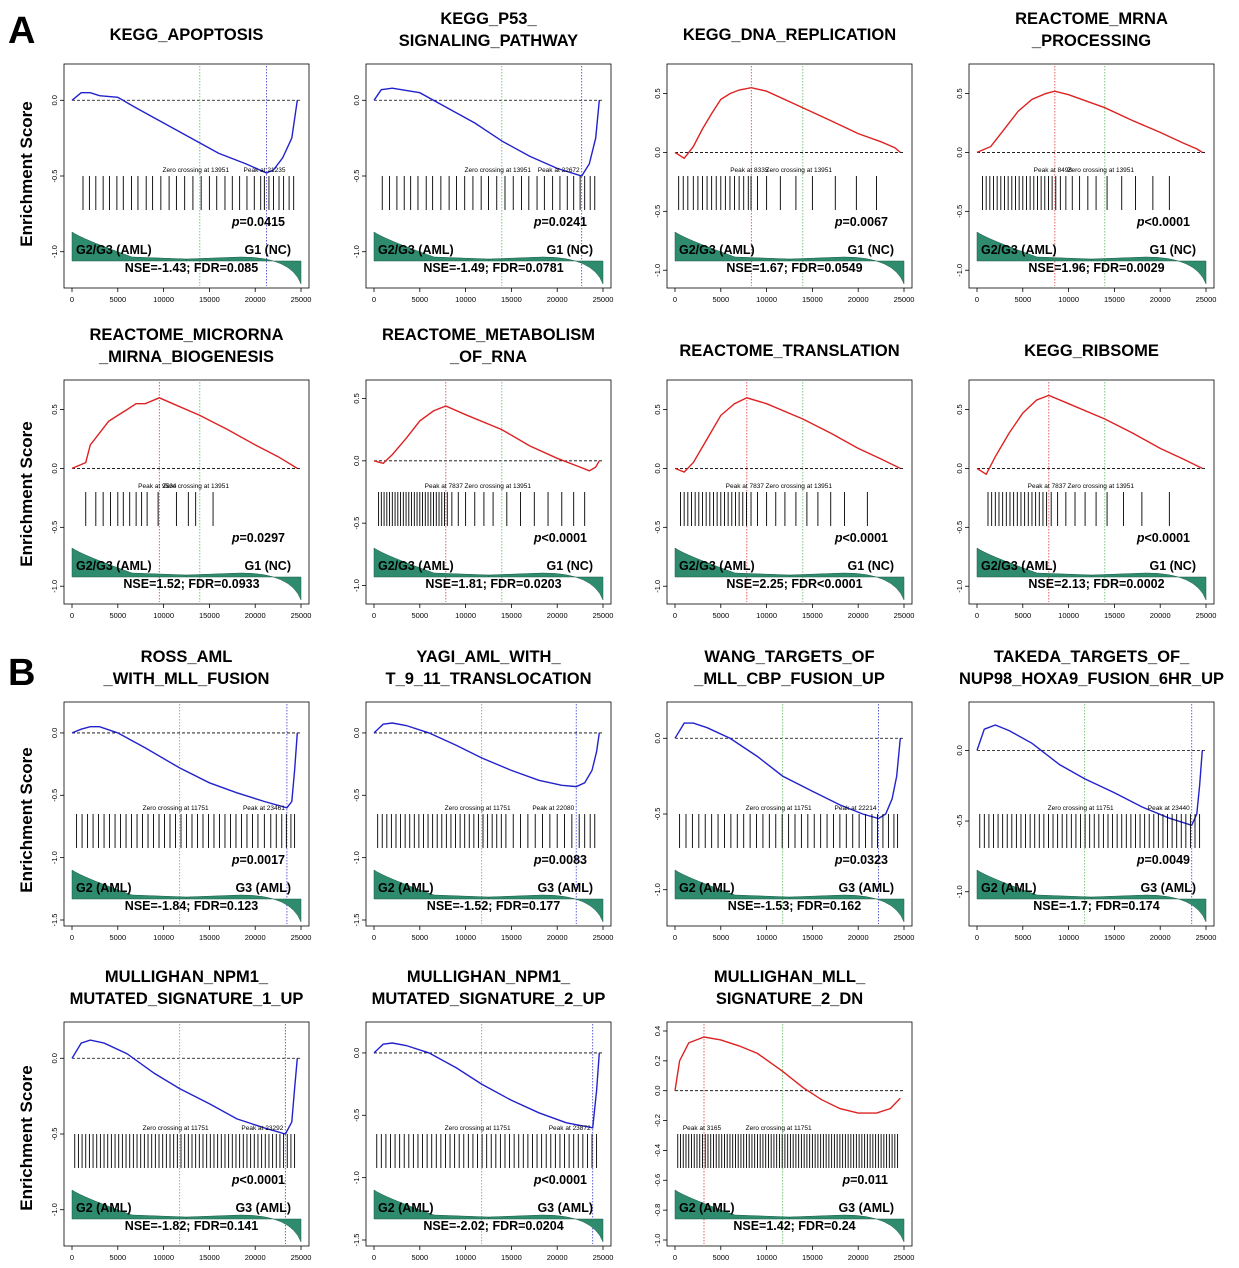  I want to click on peak-label: Peak at 23440, so click(1169, 808).